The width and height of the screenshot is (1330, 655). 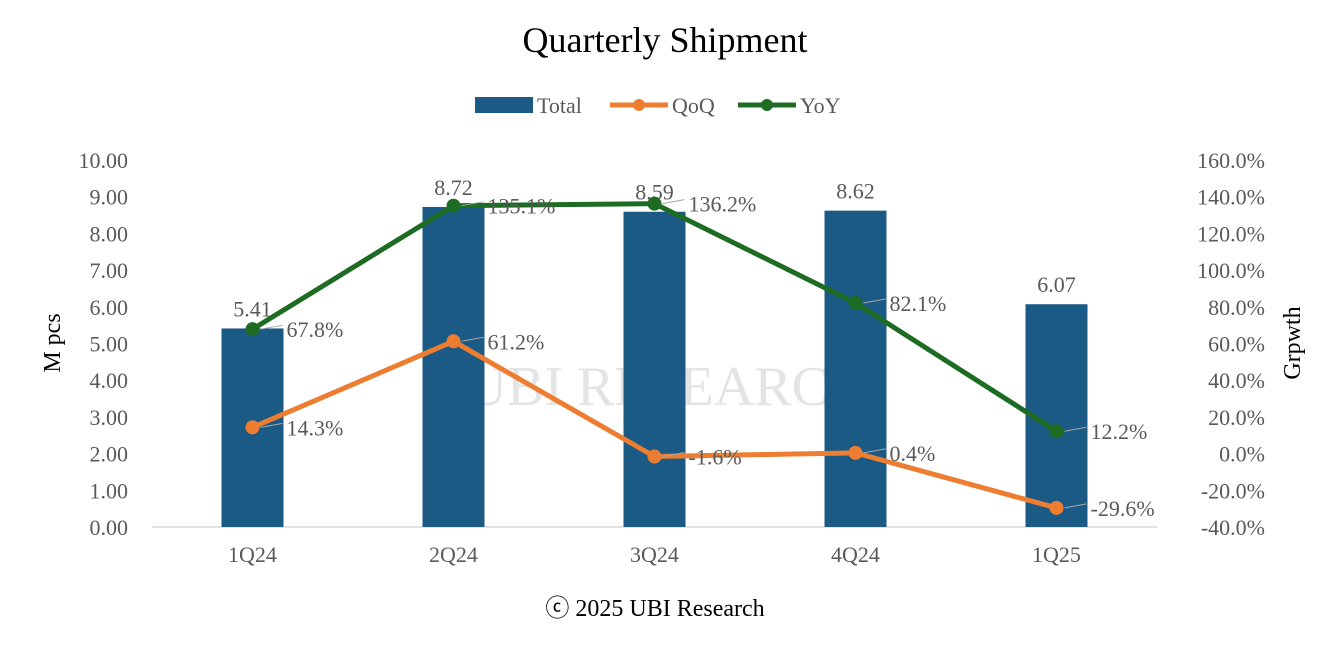 I want to click on x-tick-label: 1Q25, so click(x=1056, y=554).